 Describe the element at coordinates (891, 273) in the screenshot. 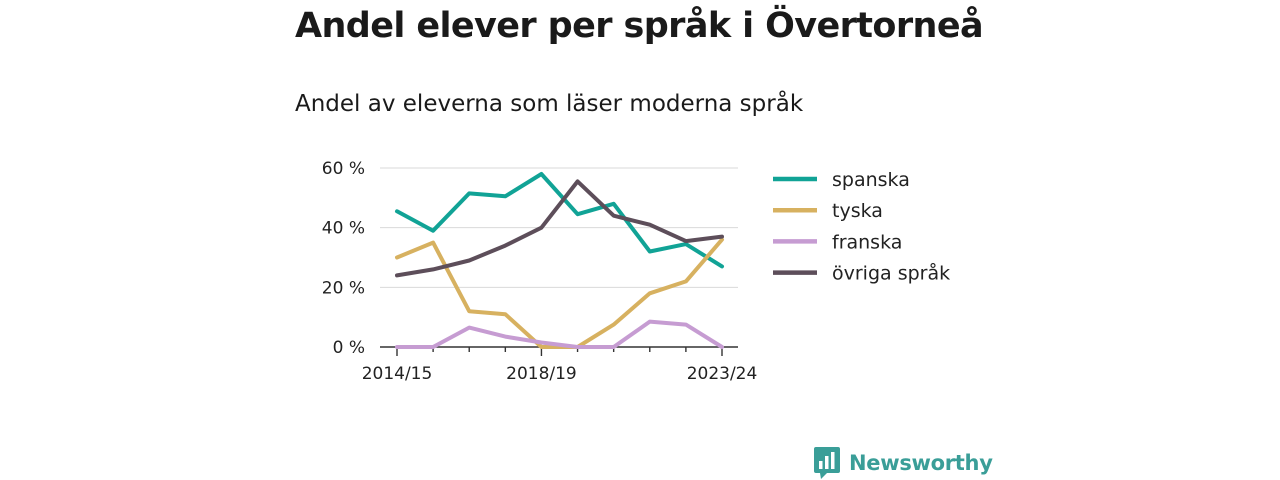

I see `legend-label: övriga språk` at that location.